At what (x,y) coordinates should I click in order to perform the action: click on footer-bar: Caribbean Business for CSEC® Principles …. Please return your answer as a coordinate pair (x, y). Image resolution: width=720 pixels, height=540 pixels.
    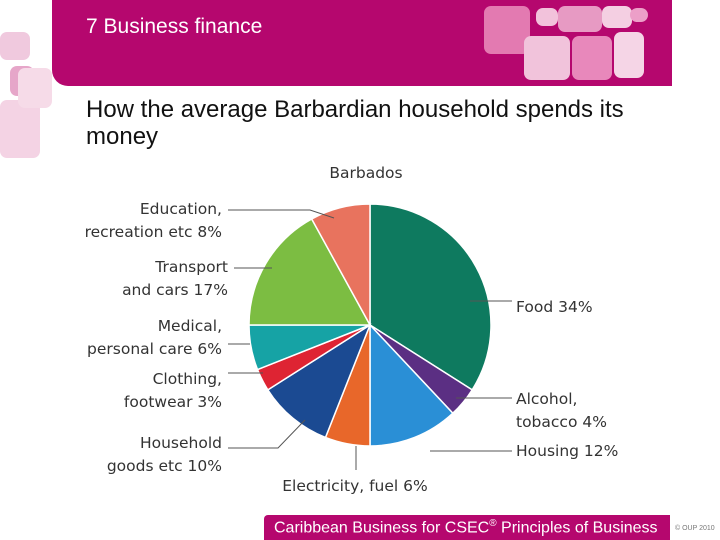
    Looking at the image, I should click on (467, 527).